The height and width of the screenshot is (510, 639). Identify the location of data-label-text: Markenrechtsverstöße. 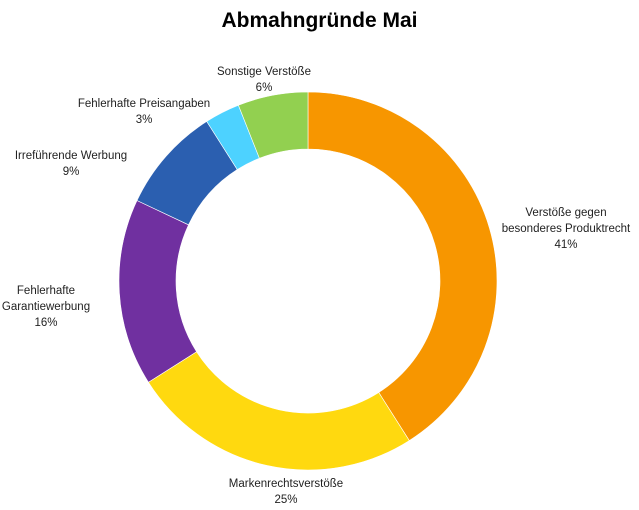
(286, 484).